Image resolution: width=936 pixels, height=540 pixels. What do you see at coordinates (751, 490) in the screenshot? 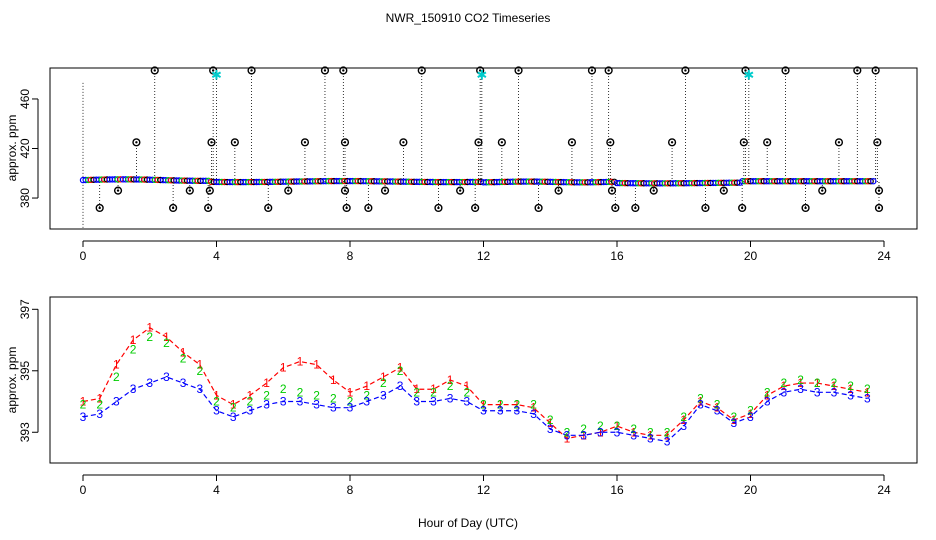
I see `bottom-x-tick-label: 20` at bounding box center [751, 490].